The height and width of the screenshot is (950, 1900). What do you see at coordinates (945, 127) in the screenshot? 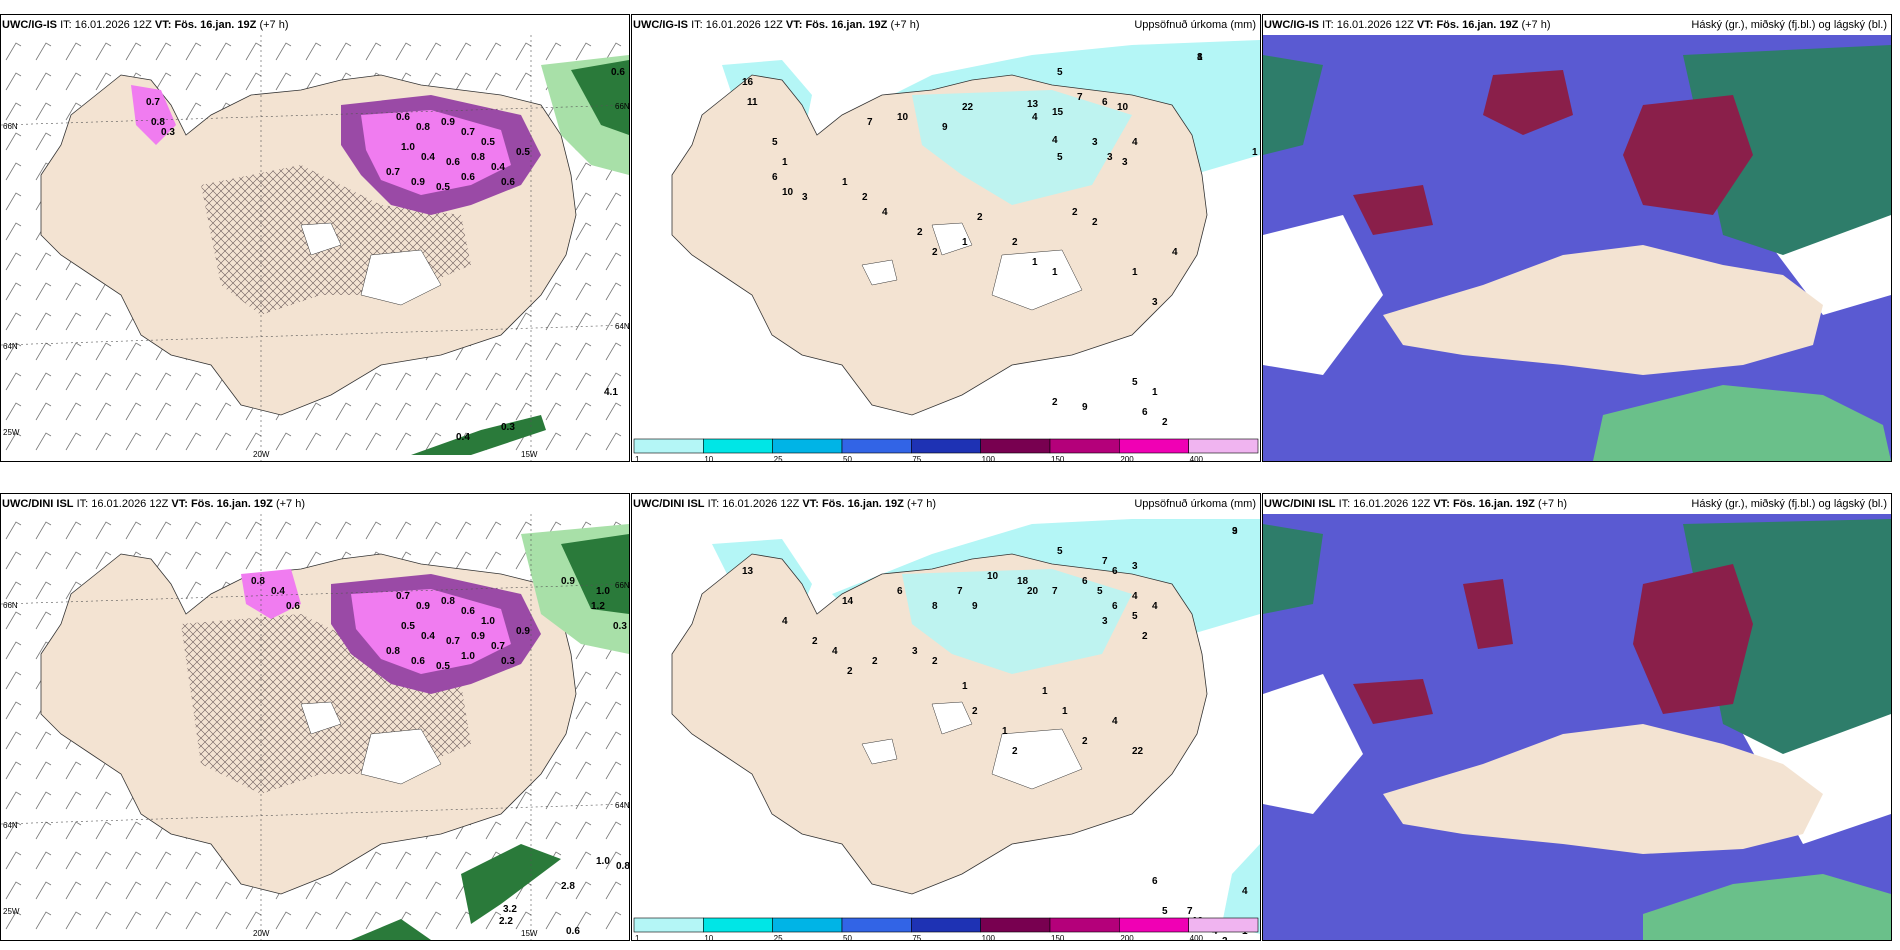
I see `value-label: 9` at bounding box center [945, 127].